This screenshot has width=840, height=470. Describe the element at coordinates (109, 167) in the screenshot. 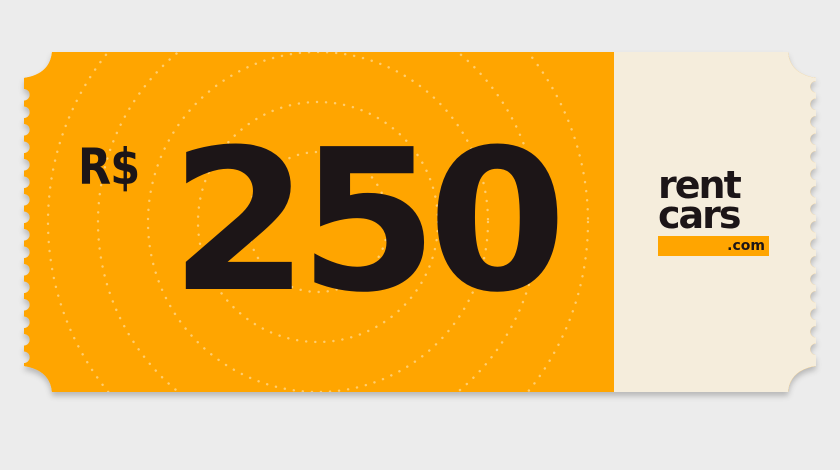

I see `currency-symbol: R$` at that location.